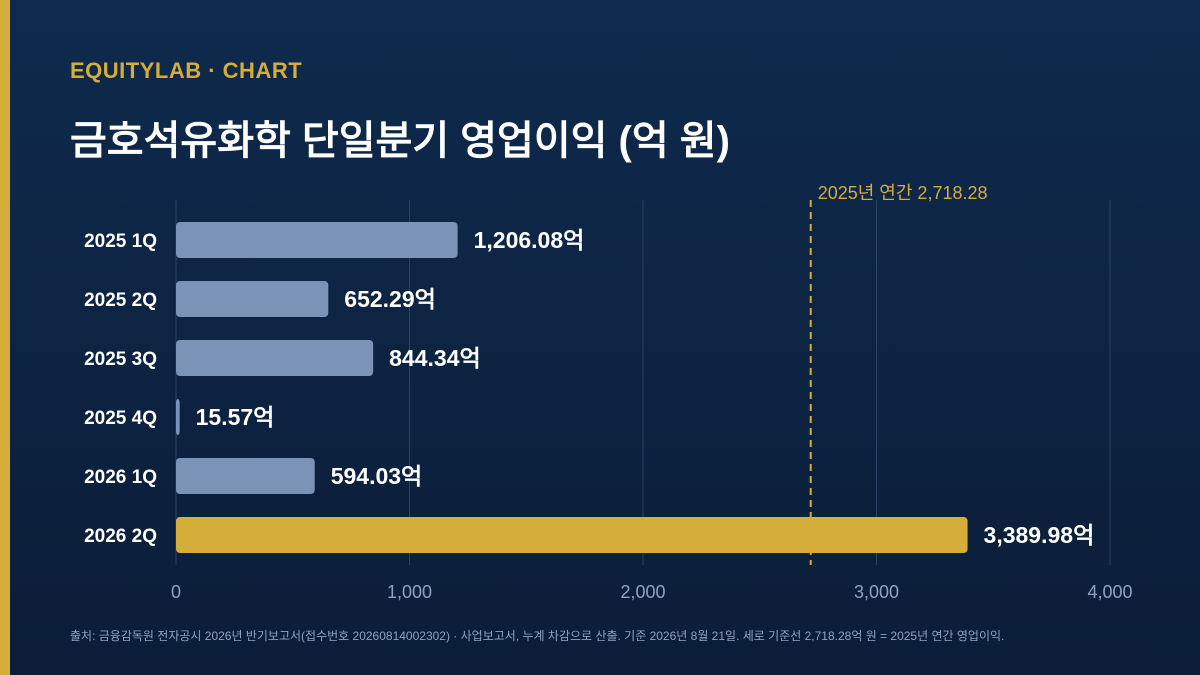  What do you see at coordinates (898, 374) in the screenshot?
I see `reference-line-group: 2025년 연간 2,718.28` at bounding box center [898, 374].